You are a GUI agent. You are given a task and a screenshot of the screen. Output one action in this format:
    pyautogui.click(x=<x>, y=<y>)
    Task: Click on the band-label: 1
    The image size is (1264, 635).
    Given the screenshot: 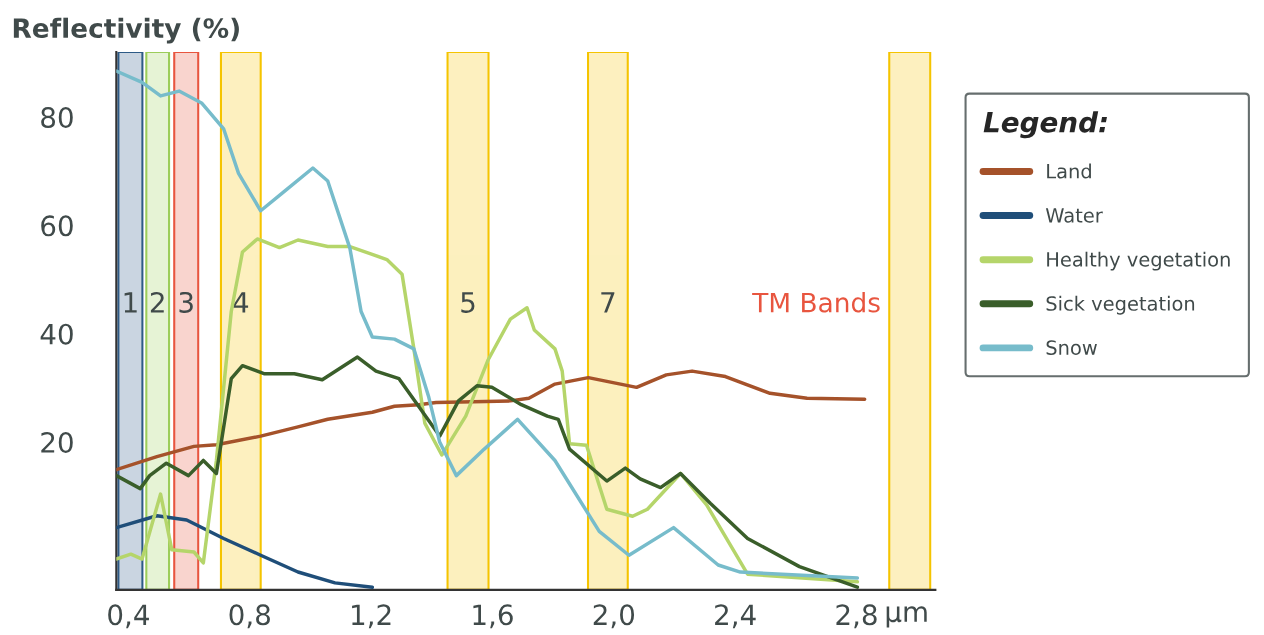 What is the action you would take?
    pyautogui.click(x=130, y=302)
    